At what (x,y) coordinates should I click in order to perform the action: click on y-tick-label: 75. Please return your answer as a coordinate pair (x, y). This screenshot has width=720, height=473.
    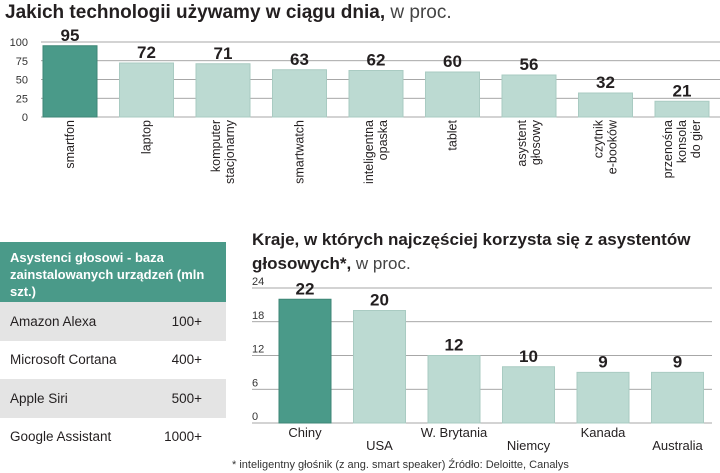
    Looking at the image, I should click on (22, 62).